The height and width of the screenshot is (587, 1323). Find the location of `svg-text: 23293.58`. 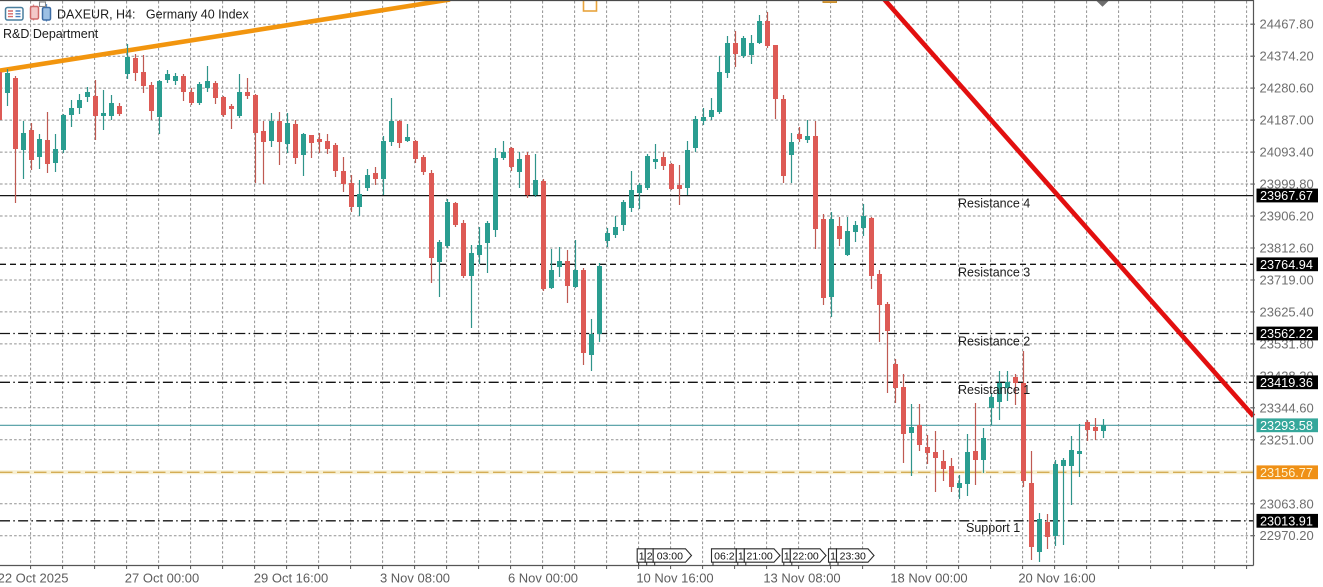

svg-text: 23293.58 is located at coordinates (1286, 426).